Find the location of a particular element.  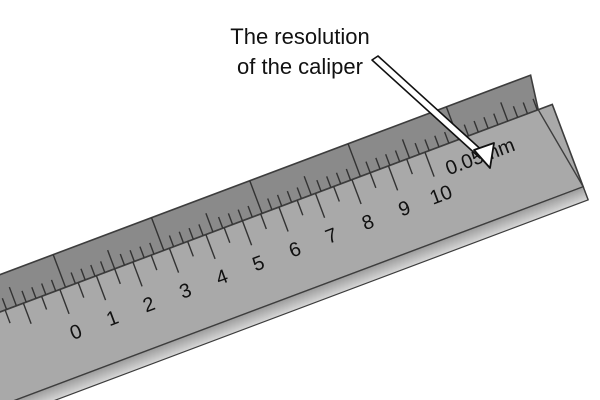

annotation-line-1: The resolution is located at coordinates (300, 36).